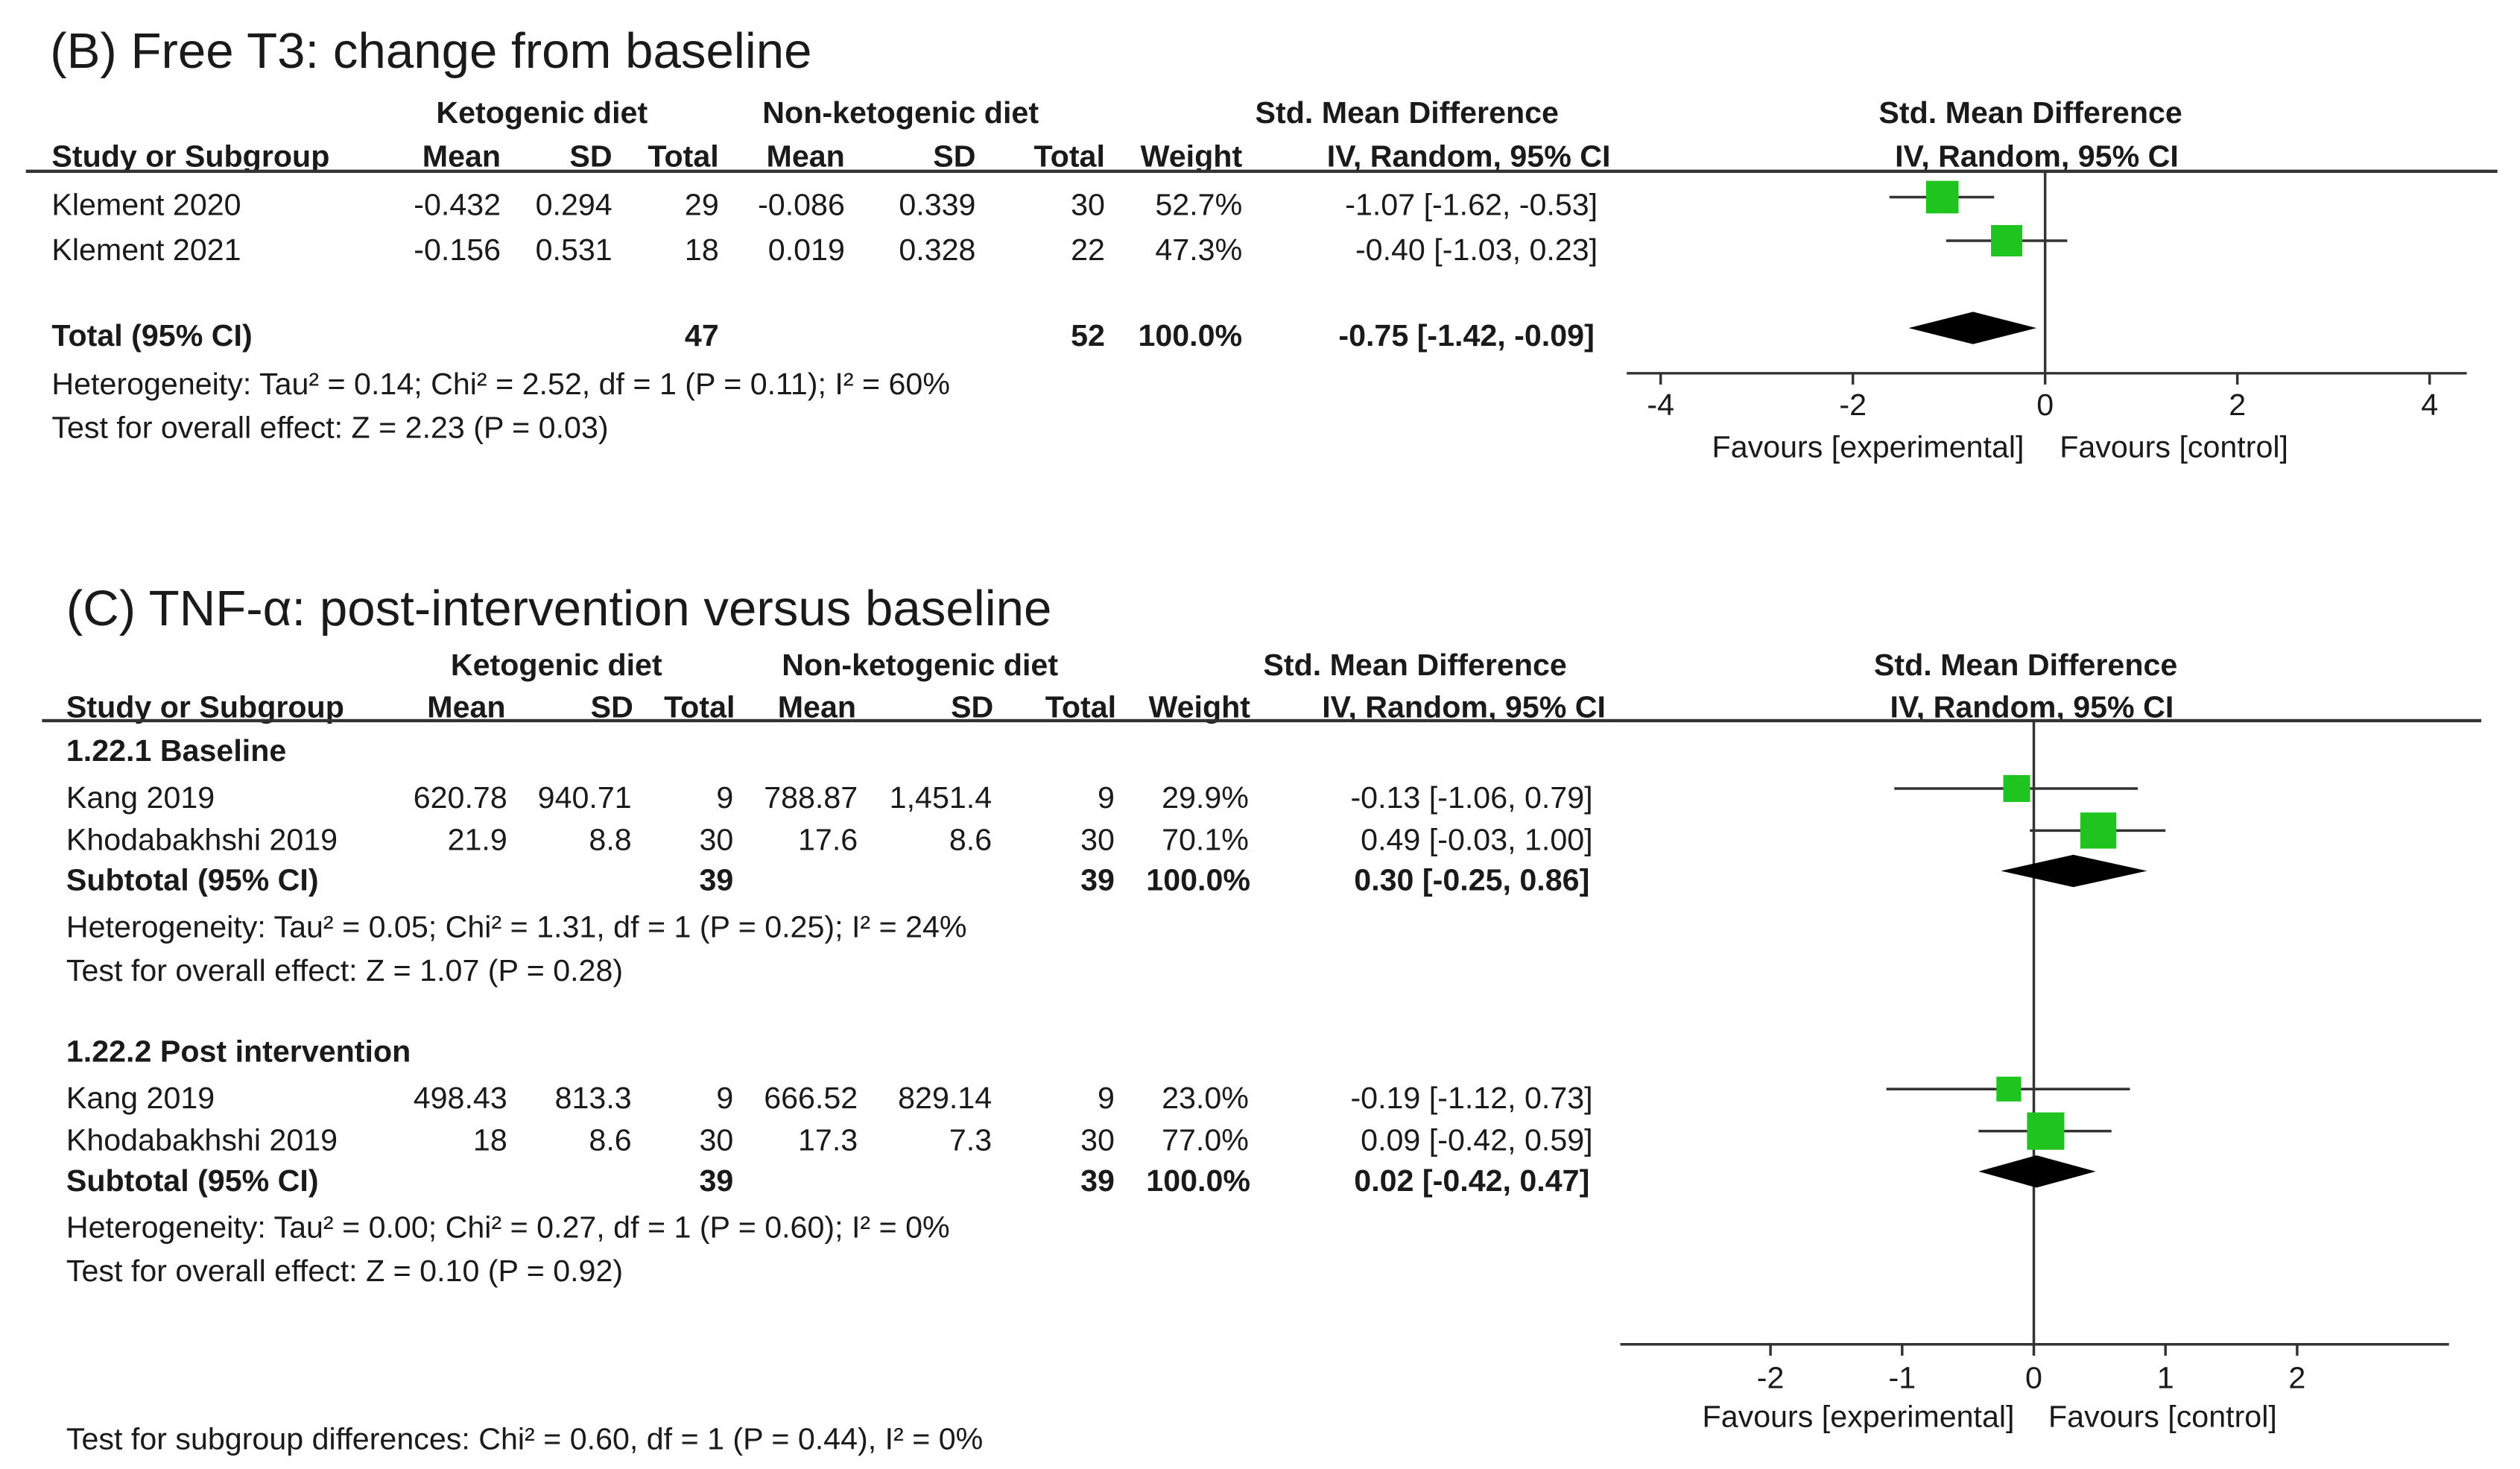 Image resolution: width=2520 pixels, height=1469 pixels. I want to click on panel-c-tick-label: -2, so click(1770, 1379).